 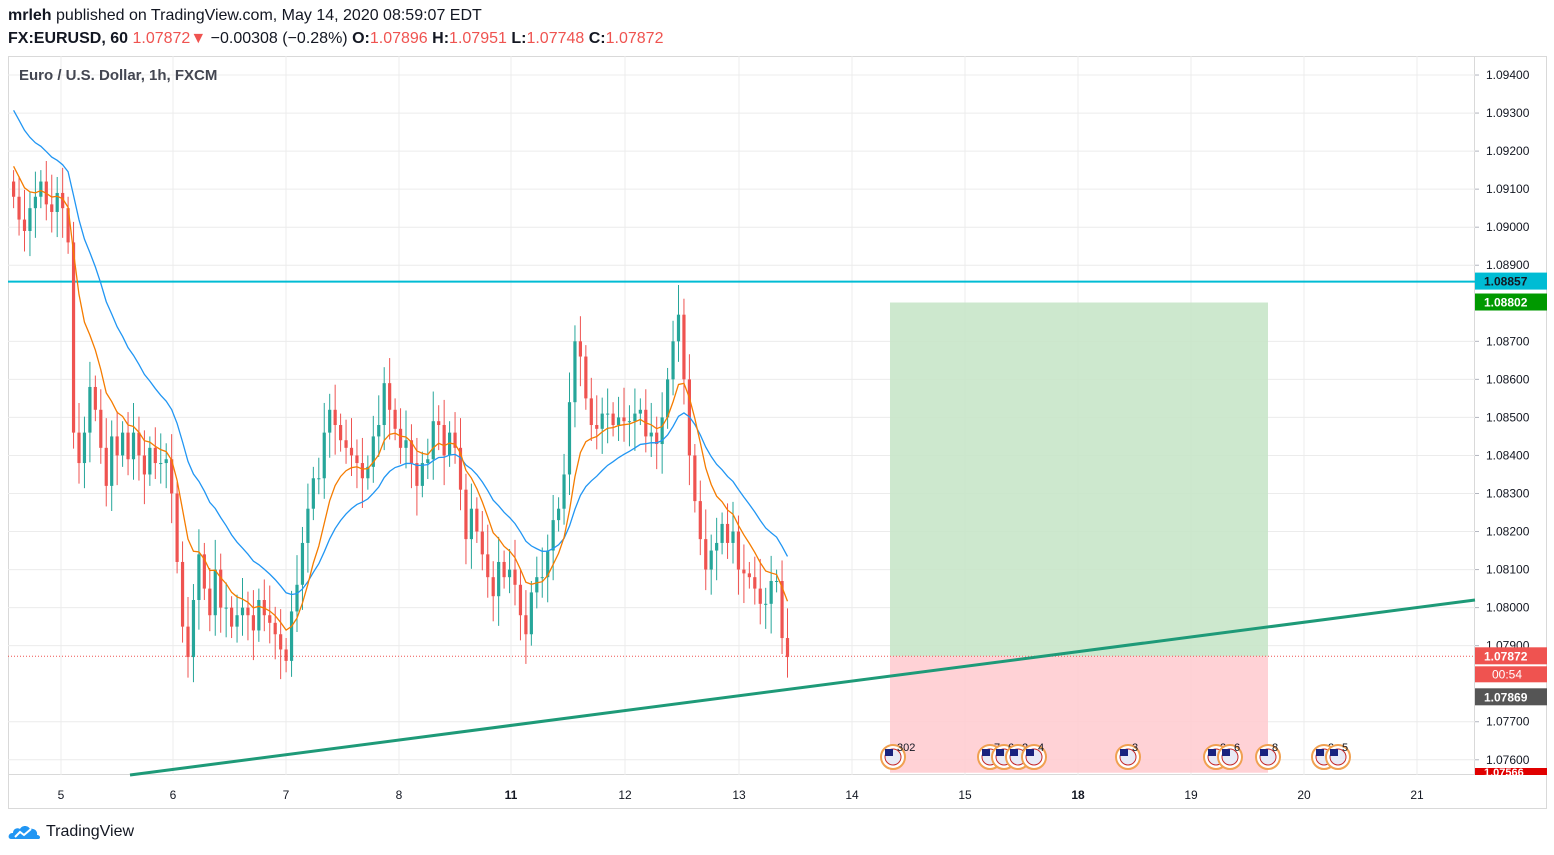 I want to click on event-count: 8, so click(x=1275, y=748).